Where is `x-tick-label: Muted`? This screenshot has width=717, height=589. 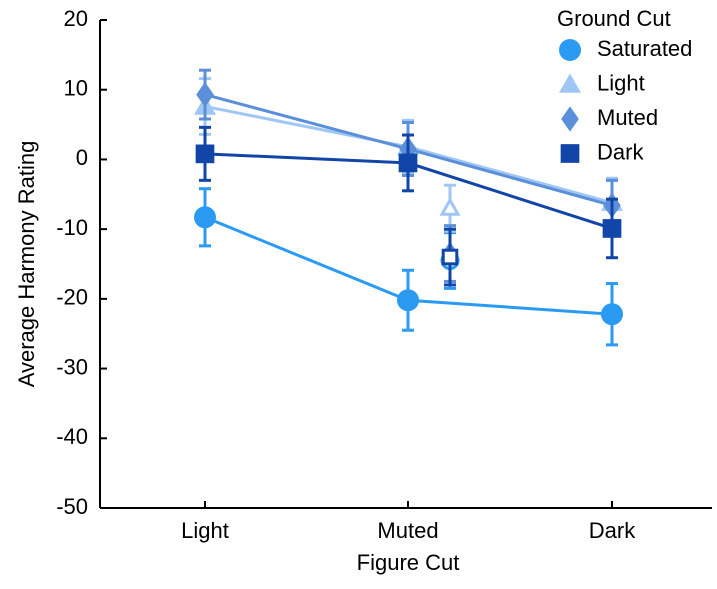
x-tick-label: Muted is located at coordinates (407, 530).